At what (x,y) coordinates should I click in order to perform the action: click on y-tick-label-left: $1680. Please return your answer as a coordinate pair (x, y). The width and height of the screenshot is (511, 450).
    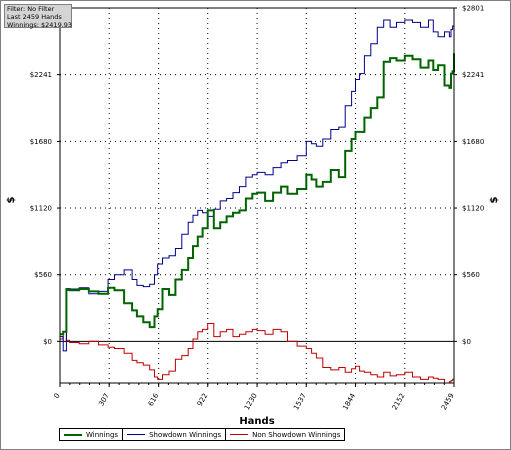
    Looking at the image, I should click on (41, 142).